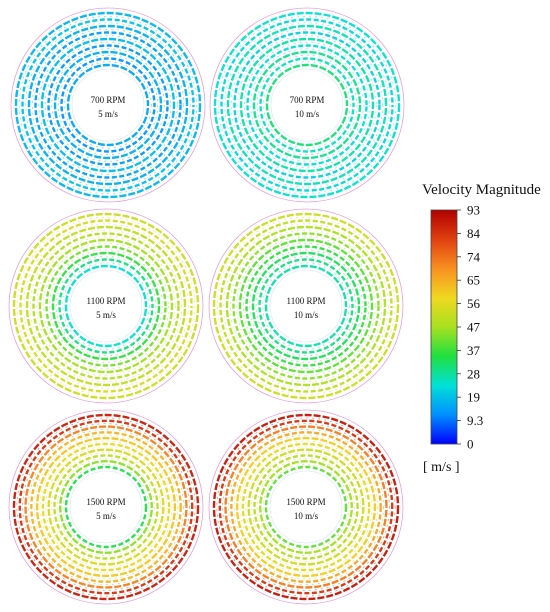 The image size is (550, 612). What do you see at coordinates (474, 256) in the screenshot?
I see `colorbar-tick-label: 74` at bounding box center [474, 256].